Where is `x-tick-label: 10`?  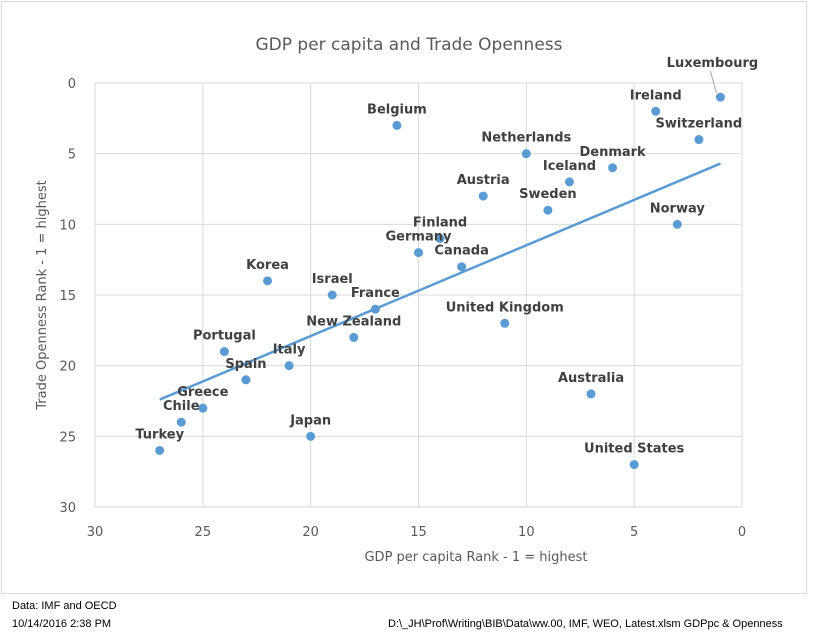 x-tick-label: 10 is located at coordinates (526, 532).